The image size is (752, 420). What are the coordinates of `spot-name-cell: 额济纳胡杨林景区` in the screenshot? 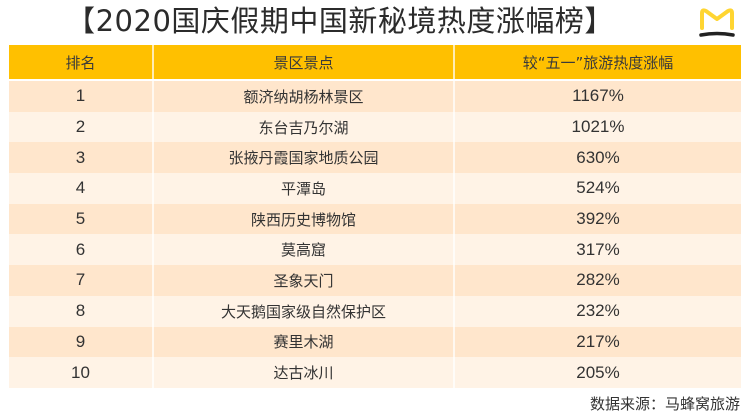 It's located at (304, 96).